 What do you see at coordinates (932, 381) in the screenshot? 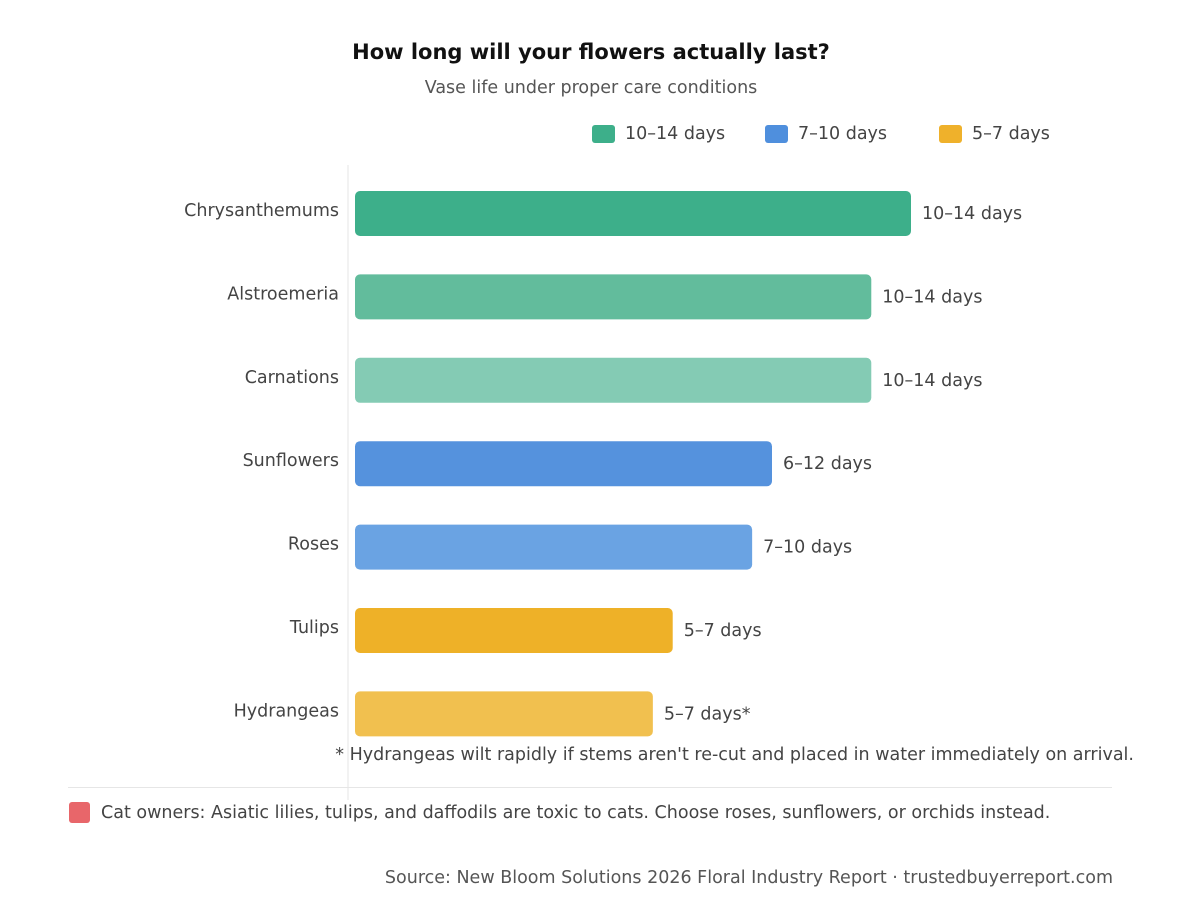
I see `value-label-carnations: 10–14 days` at bounding box center [932, 381].